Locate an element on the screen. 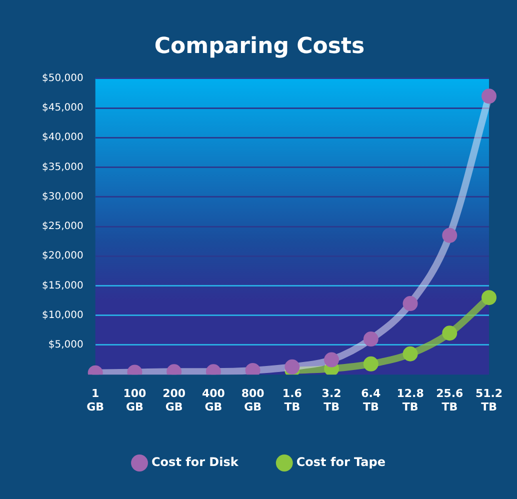  y-tick-label: $30,000 is located at coordinates (63, 196).